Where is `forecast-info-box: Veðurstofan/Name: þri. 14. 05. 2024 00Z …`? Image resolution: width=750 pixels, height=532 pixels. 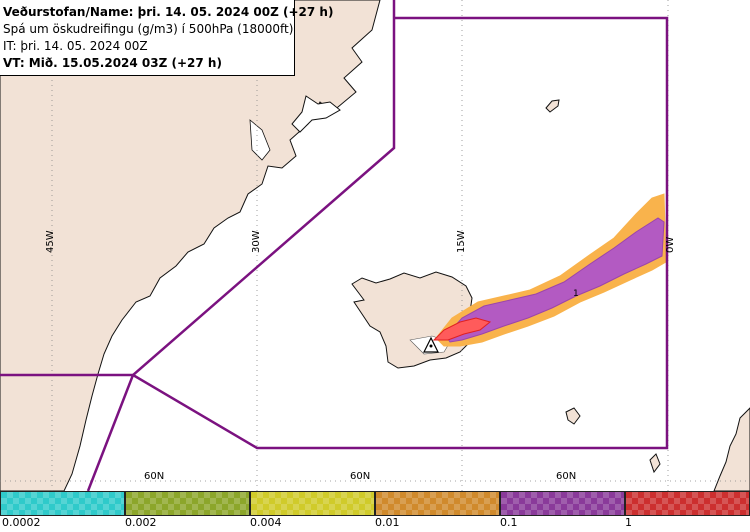
forecast-info-box: Veðurstofan/Name: þri. 14. 05. 2024 00Z … is located at coordinates (167, 38).